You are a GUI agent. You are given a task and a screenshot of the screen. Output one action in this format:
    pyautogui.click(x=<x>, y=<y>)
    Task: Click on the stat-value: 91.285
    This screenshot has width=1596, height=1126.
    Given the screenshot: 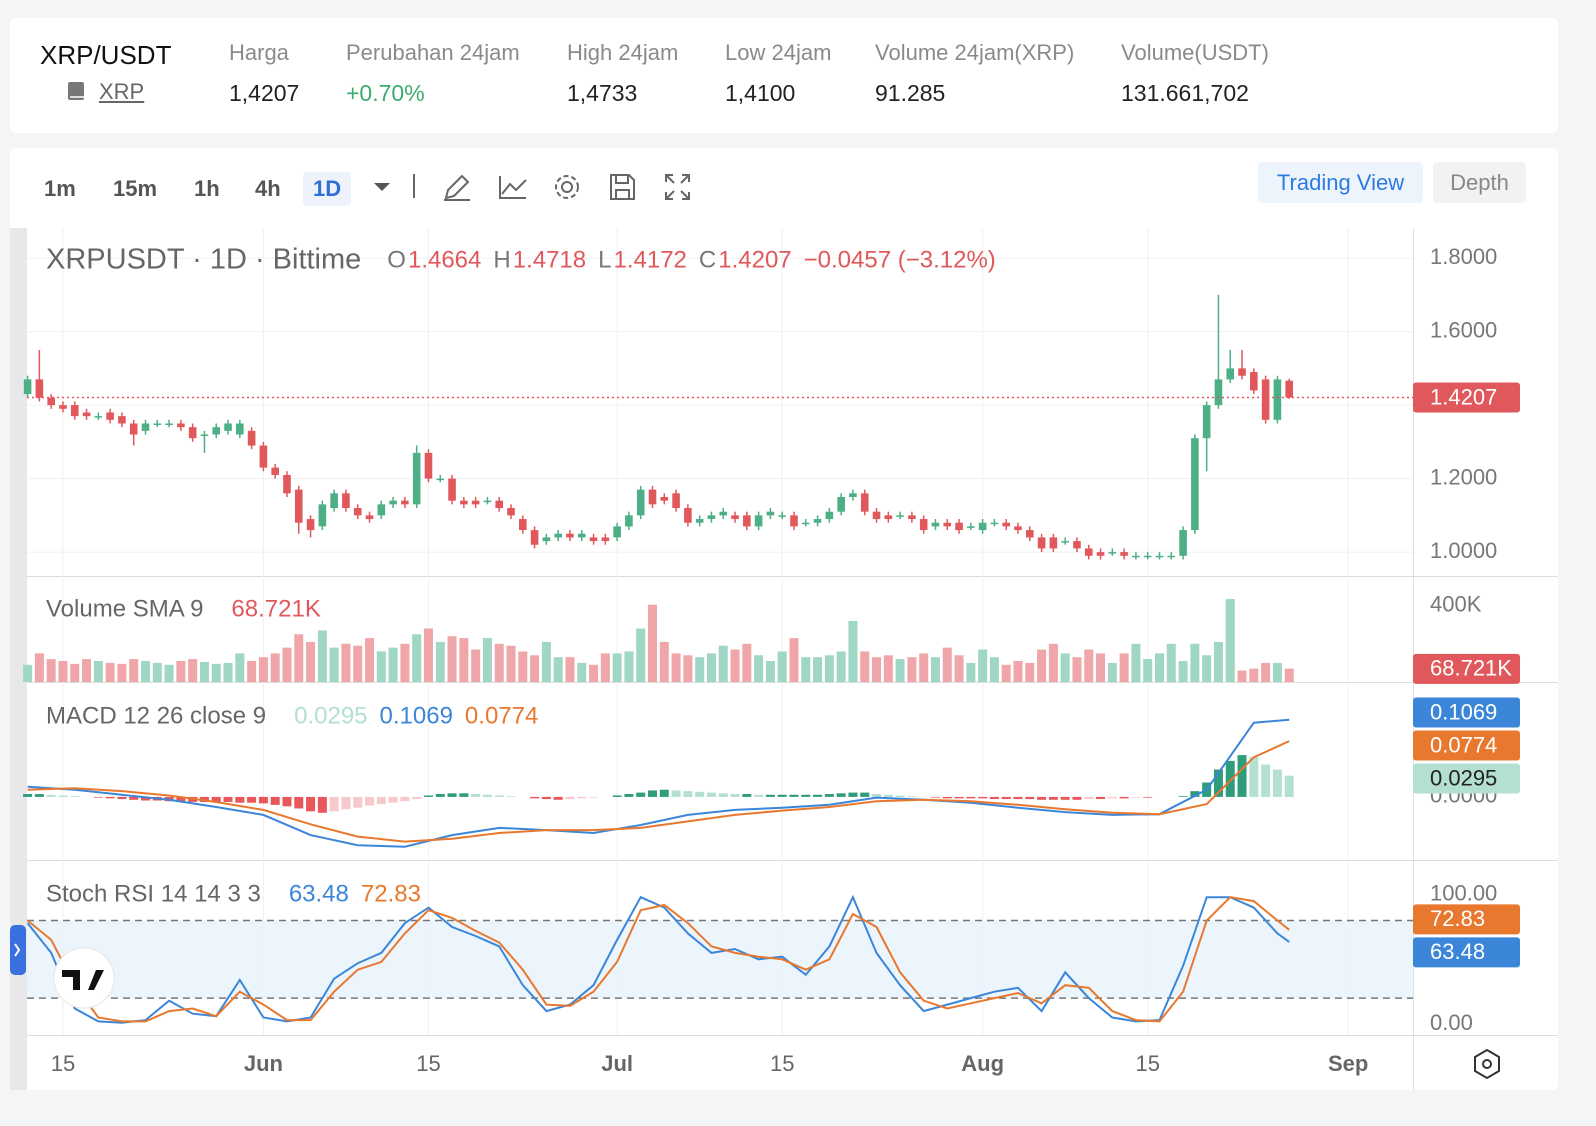 What is the action you would take?
    pyautogui.click(x=910, y=93)
    